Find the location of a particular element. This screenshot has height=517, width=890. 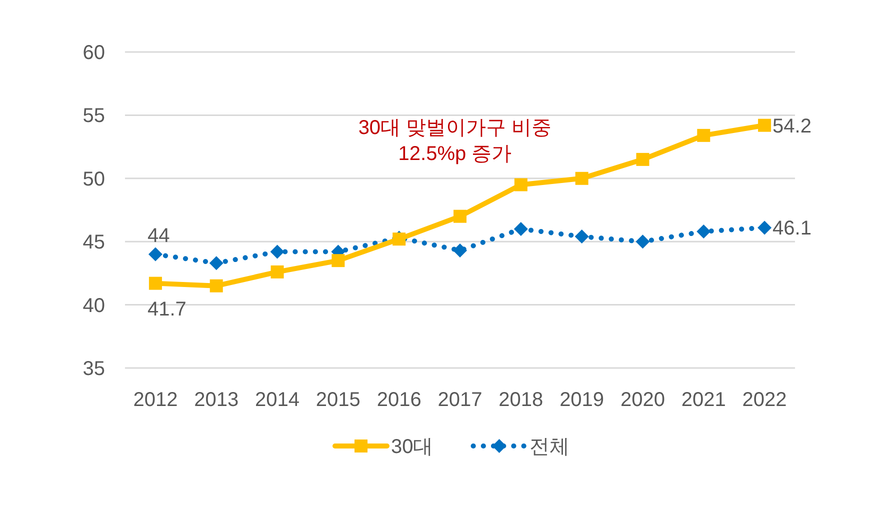

y-tick-label: 55 is located at coordinates (93, 116).